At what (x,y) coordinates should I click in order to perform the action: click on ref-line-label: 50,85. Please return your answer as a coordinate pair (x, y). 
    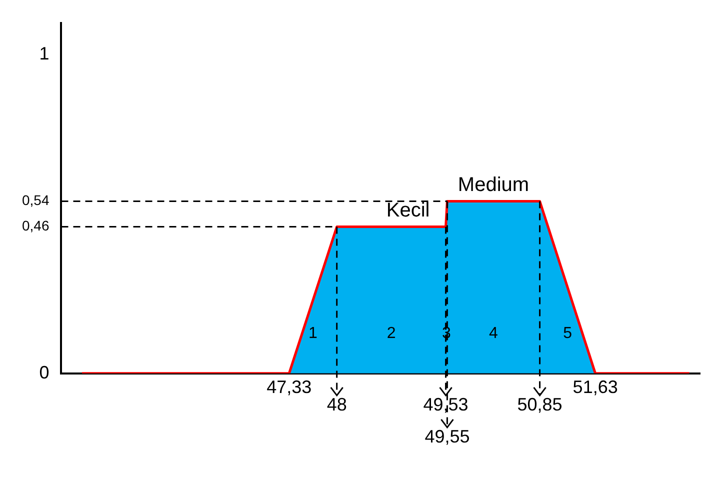
    Looking at the image, I should click on (539, 404).